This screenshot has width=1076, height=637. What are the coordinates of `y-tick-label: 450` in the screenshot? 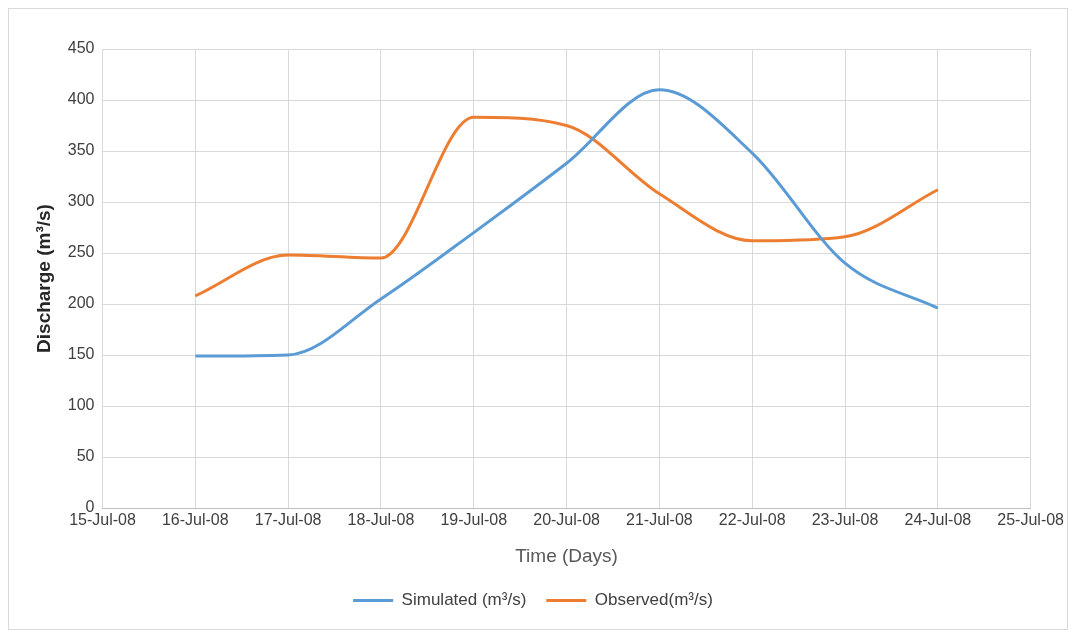 It's located at (81, 48).